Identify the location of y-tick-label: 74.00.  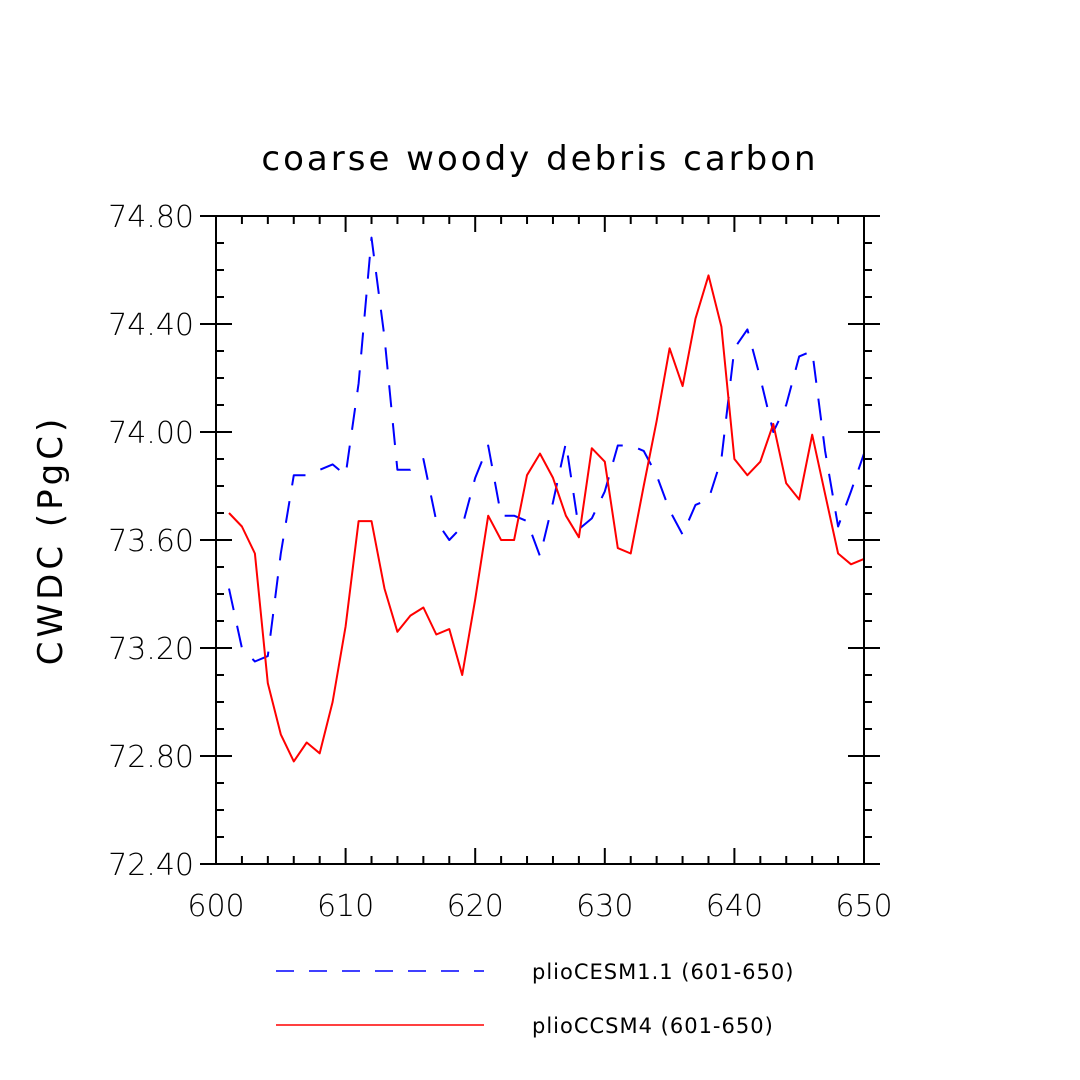
(151, 433).